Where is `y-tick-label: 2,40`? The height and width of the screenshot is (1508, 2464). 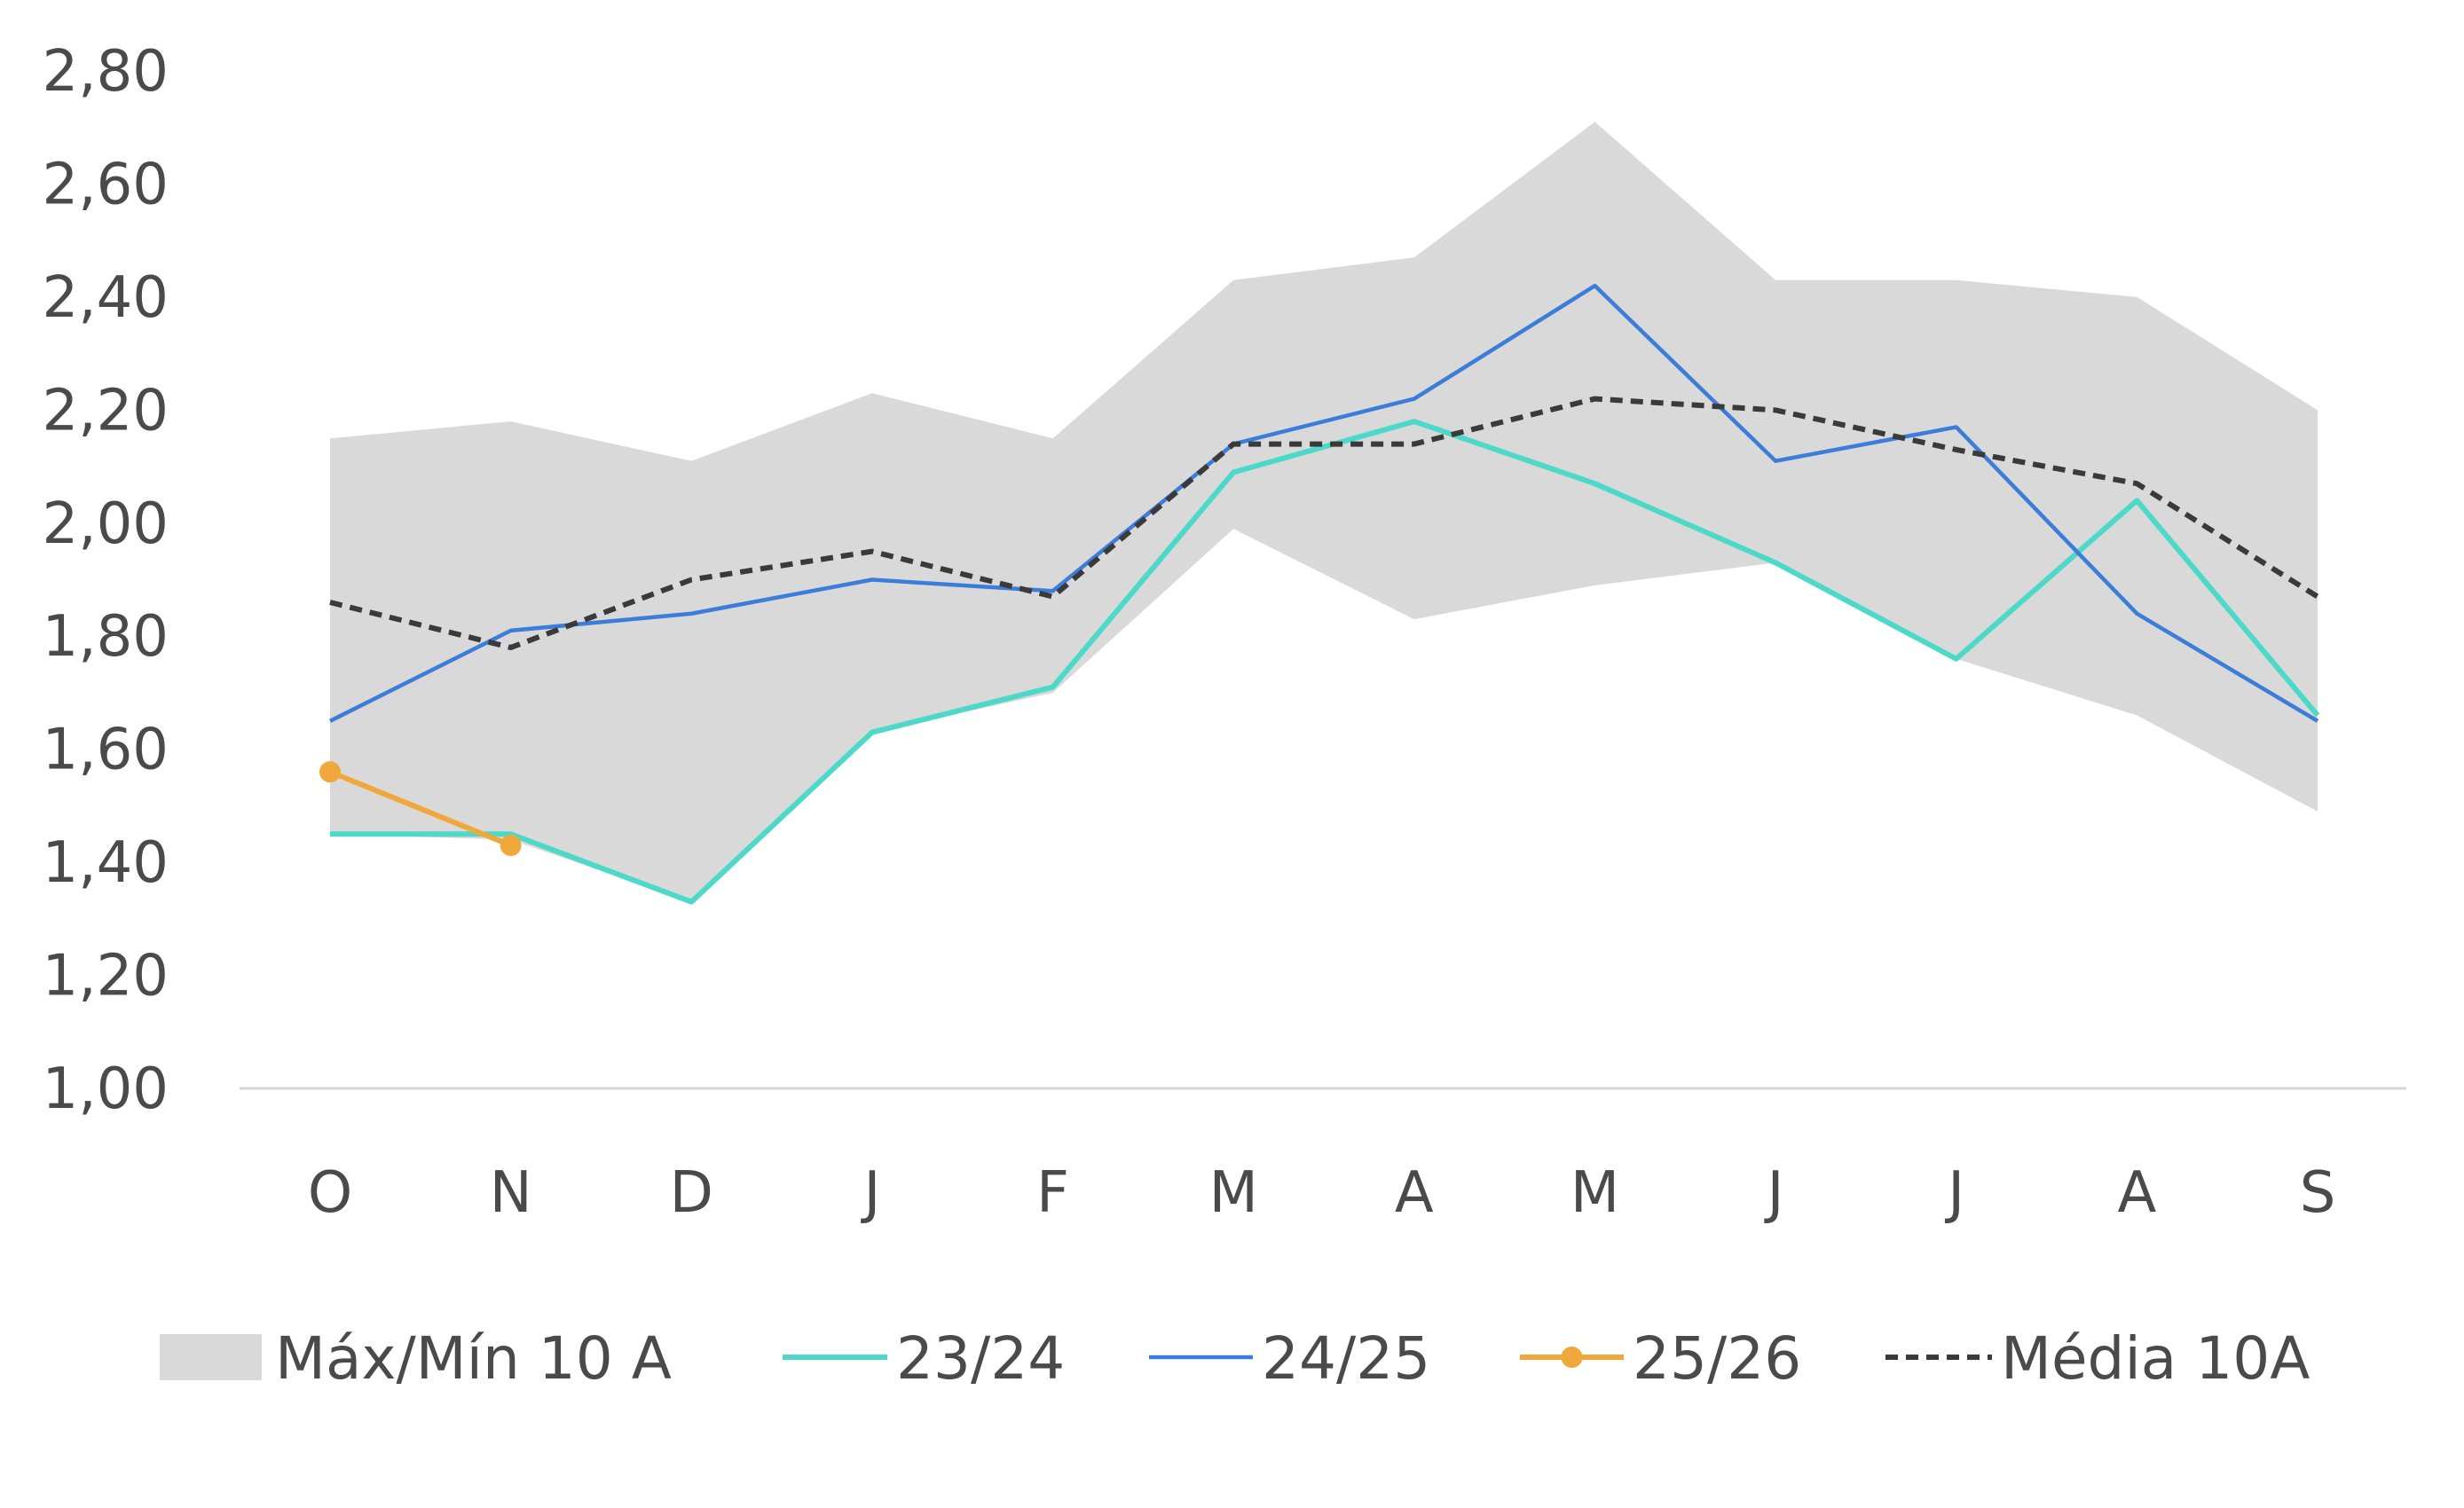
y-tick-label: 2,40 is located at coordinates (106, 298).